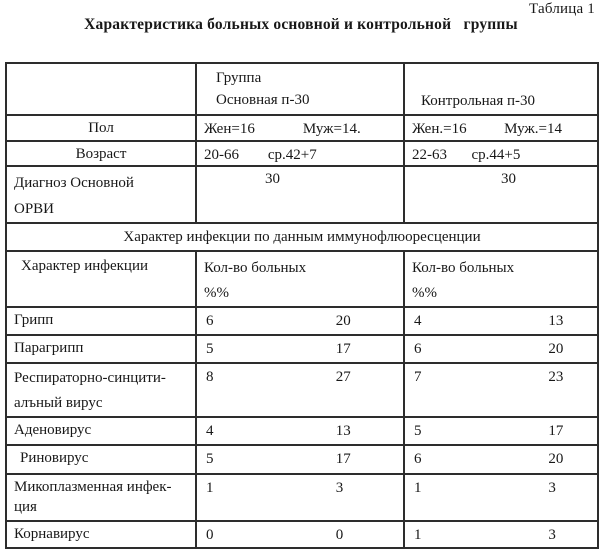  I want to click on age-control-cell: 22-63 ср.44+5, so click(501, 153).